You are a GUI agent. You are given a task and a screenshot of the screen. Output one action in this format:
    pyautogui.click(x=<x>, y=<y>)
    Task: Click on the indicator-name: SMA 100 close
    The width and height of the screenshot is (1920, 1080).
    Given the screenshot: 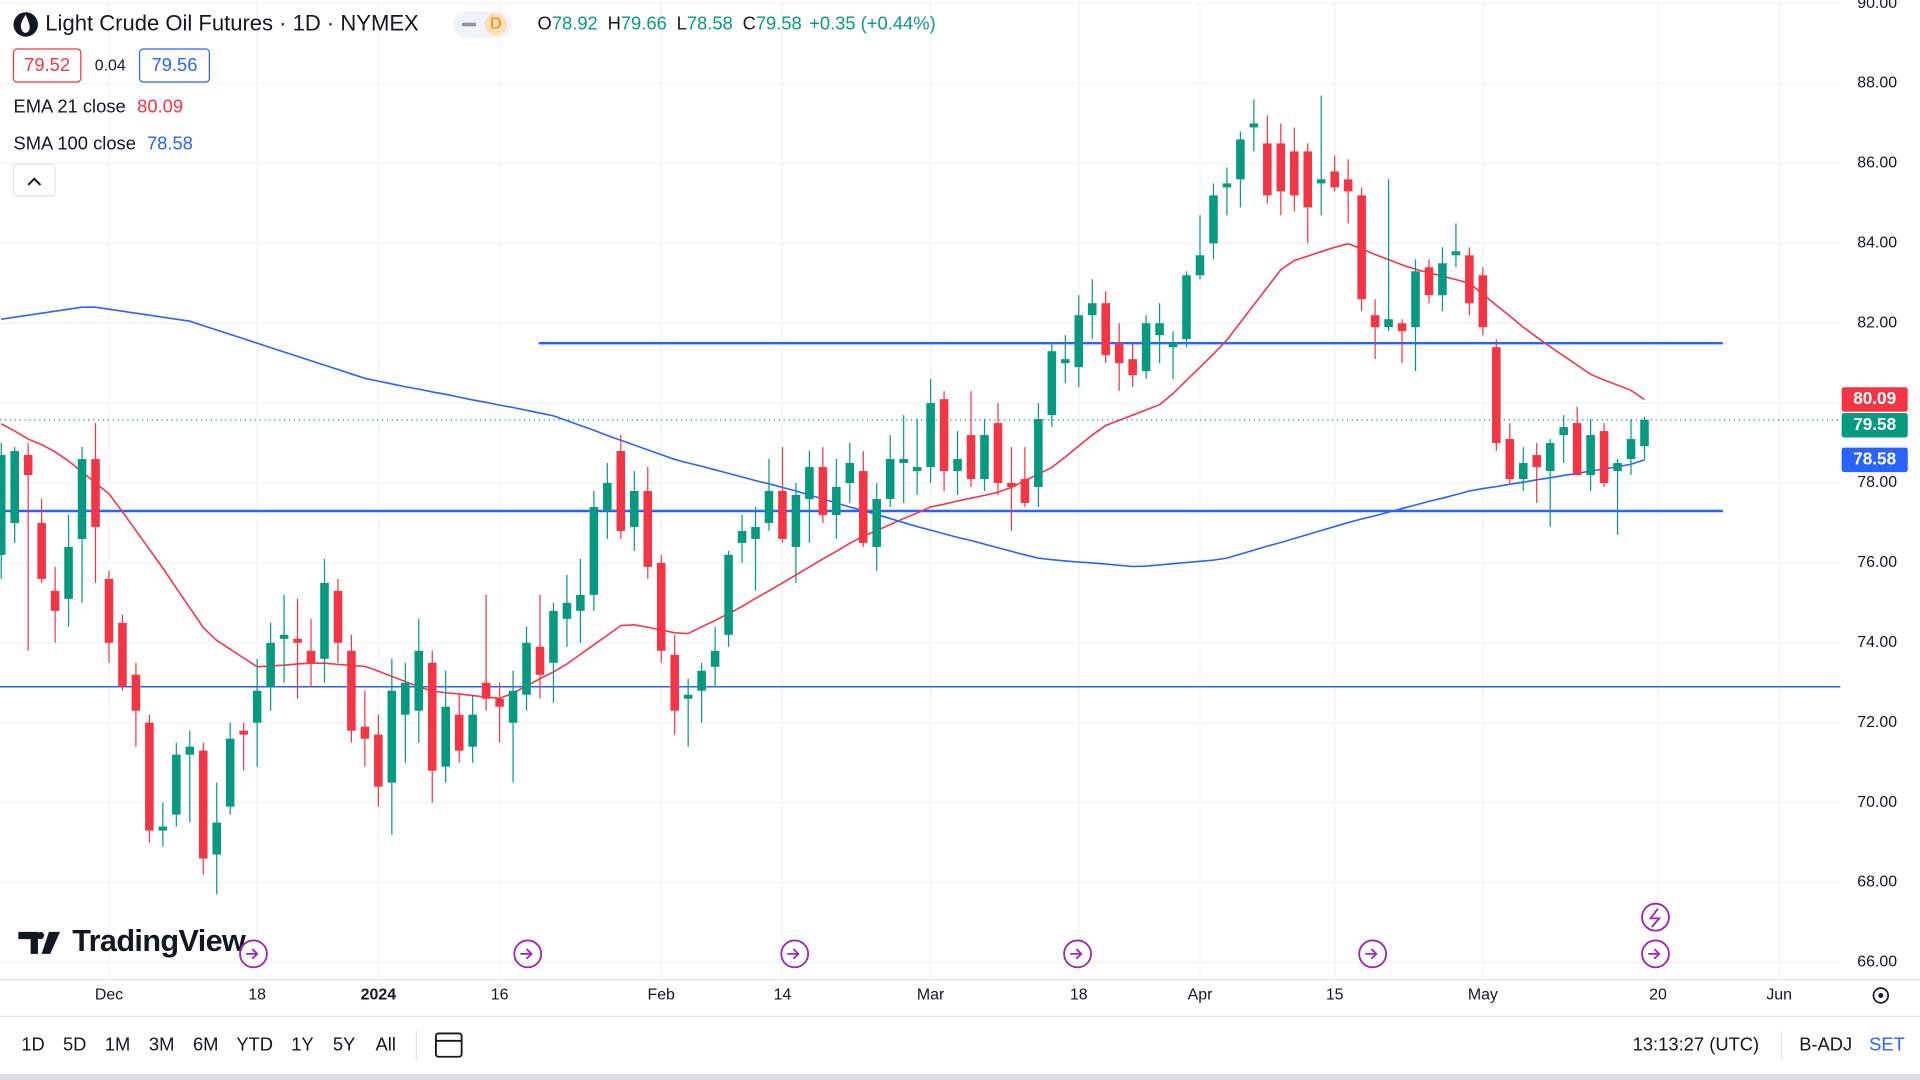 What is the action you would take?
    pyautogui.click(x=74, y=142)
    